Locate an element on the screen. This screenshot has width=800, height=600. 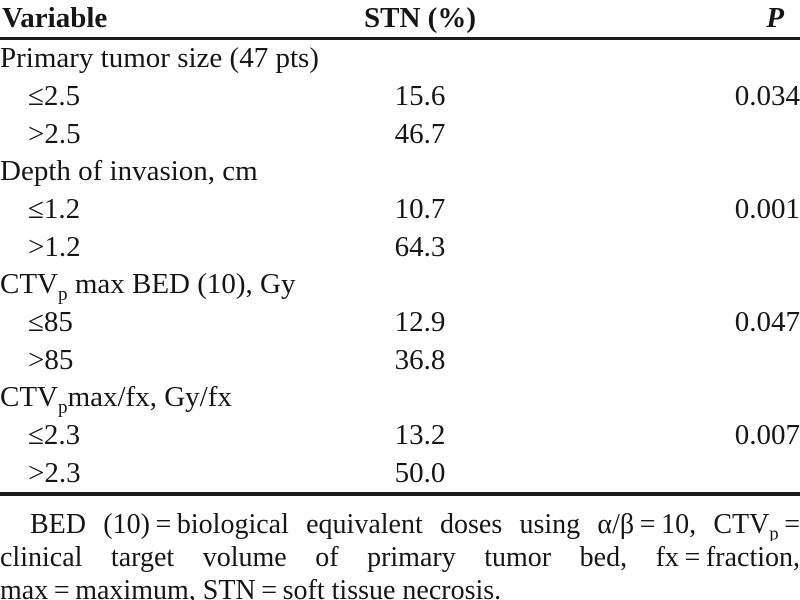
stn-value: 15.6 is located at coordinates (420, 95).